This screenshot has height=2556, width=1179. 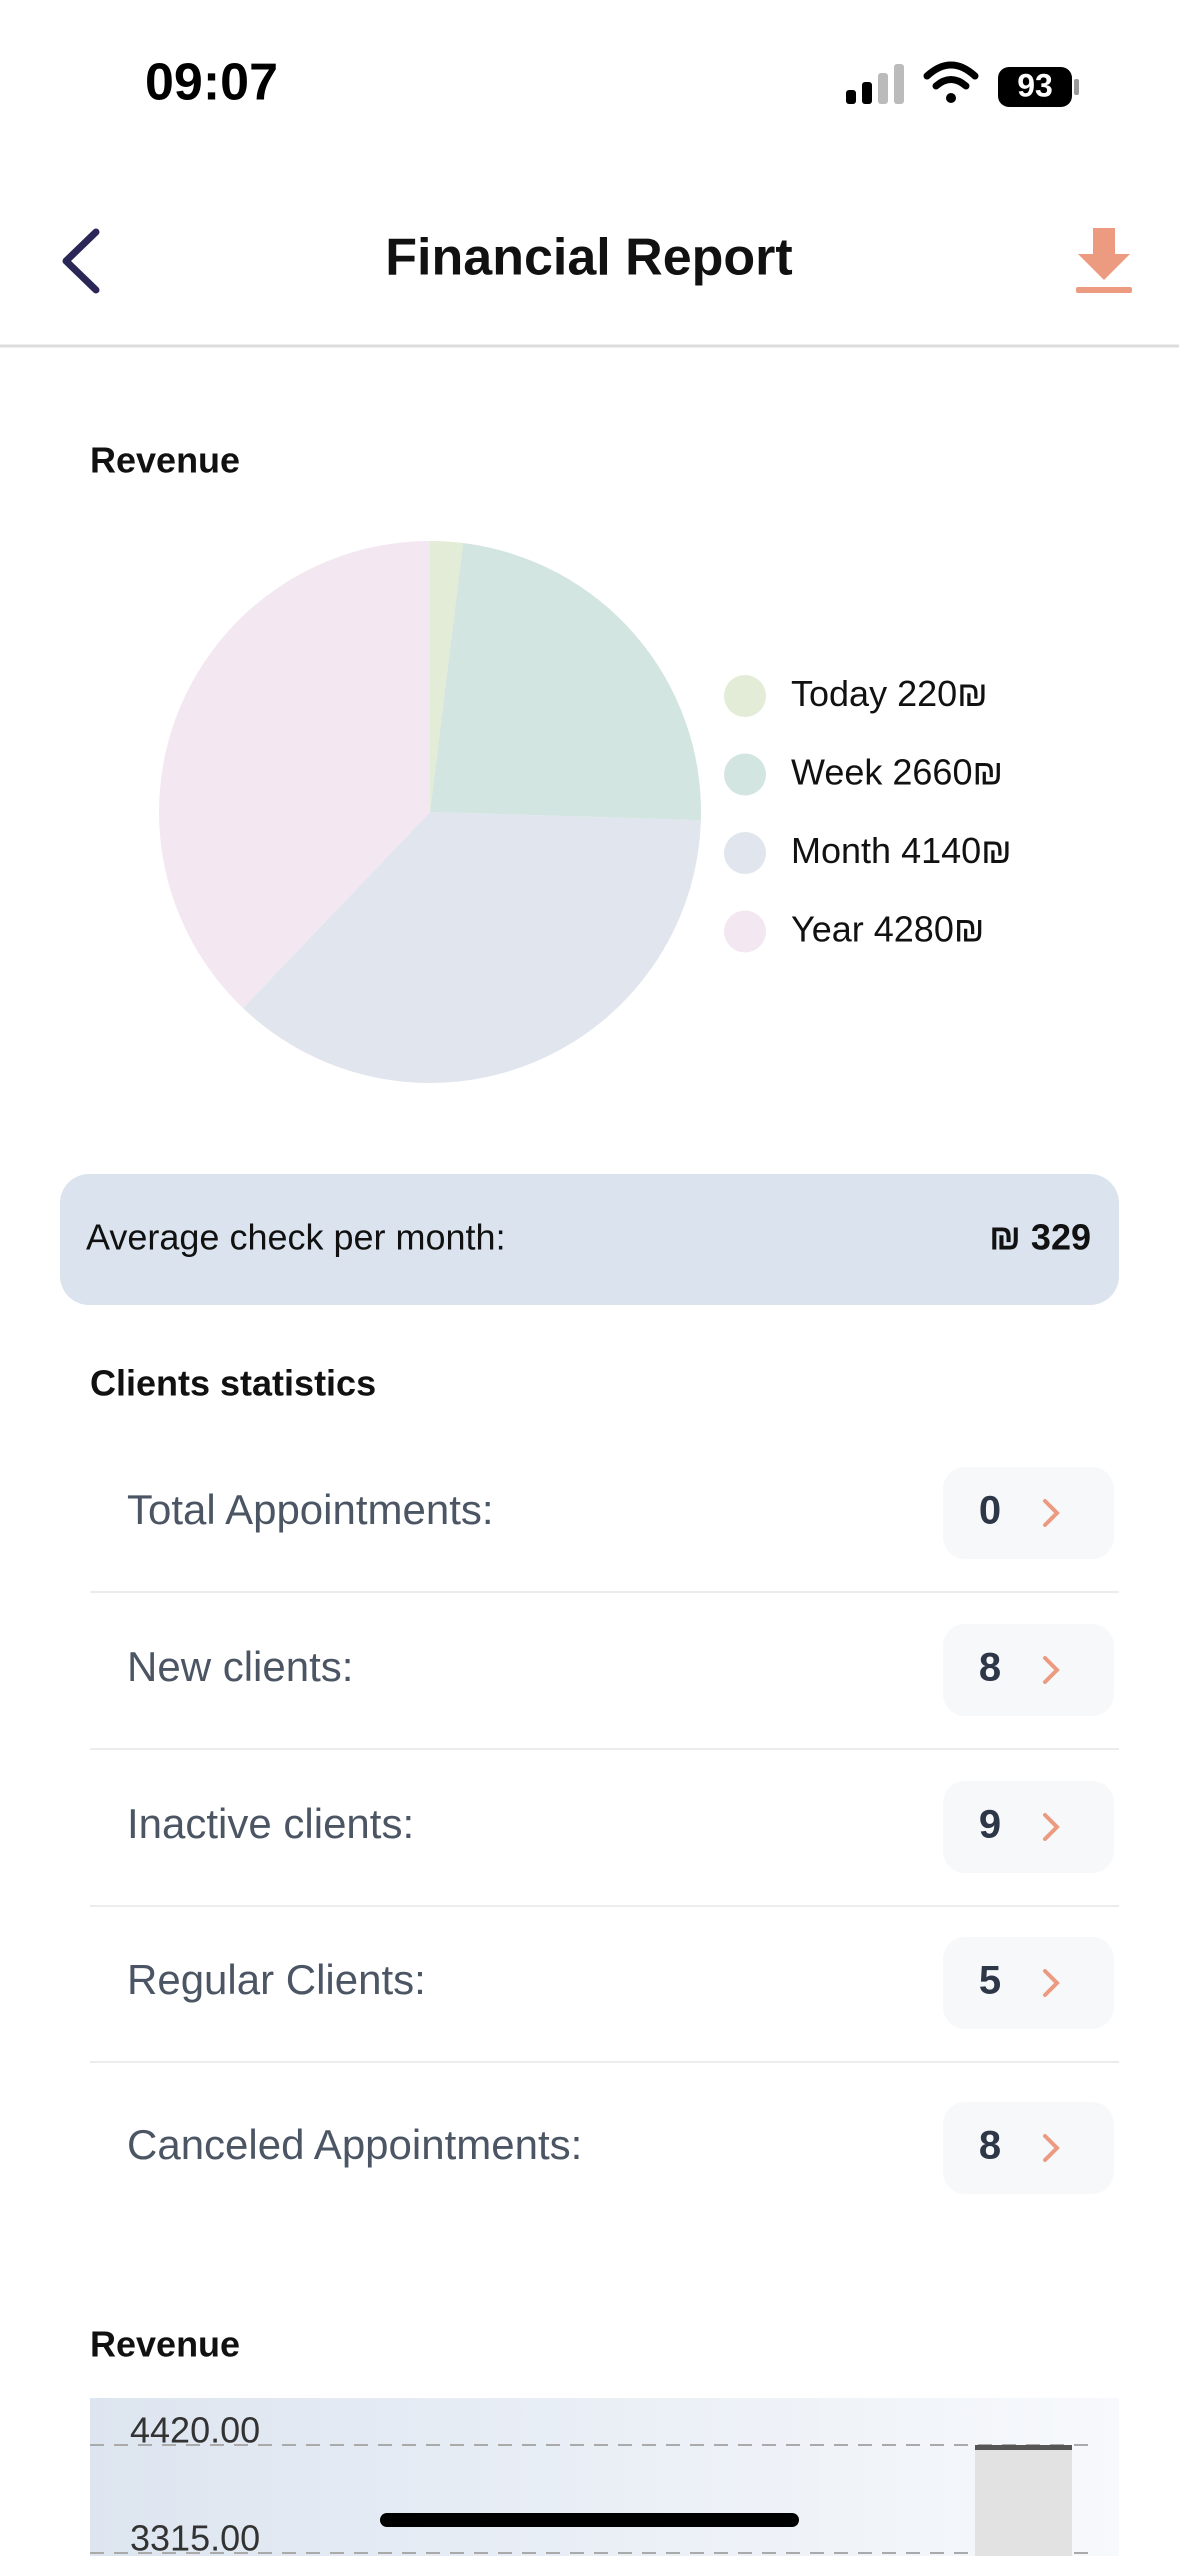 I want to click on wifi-icon, so click(x=951, y=82).